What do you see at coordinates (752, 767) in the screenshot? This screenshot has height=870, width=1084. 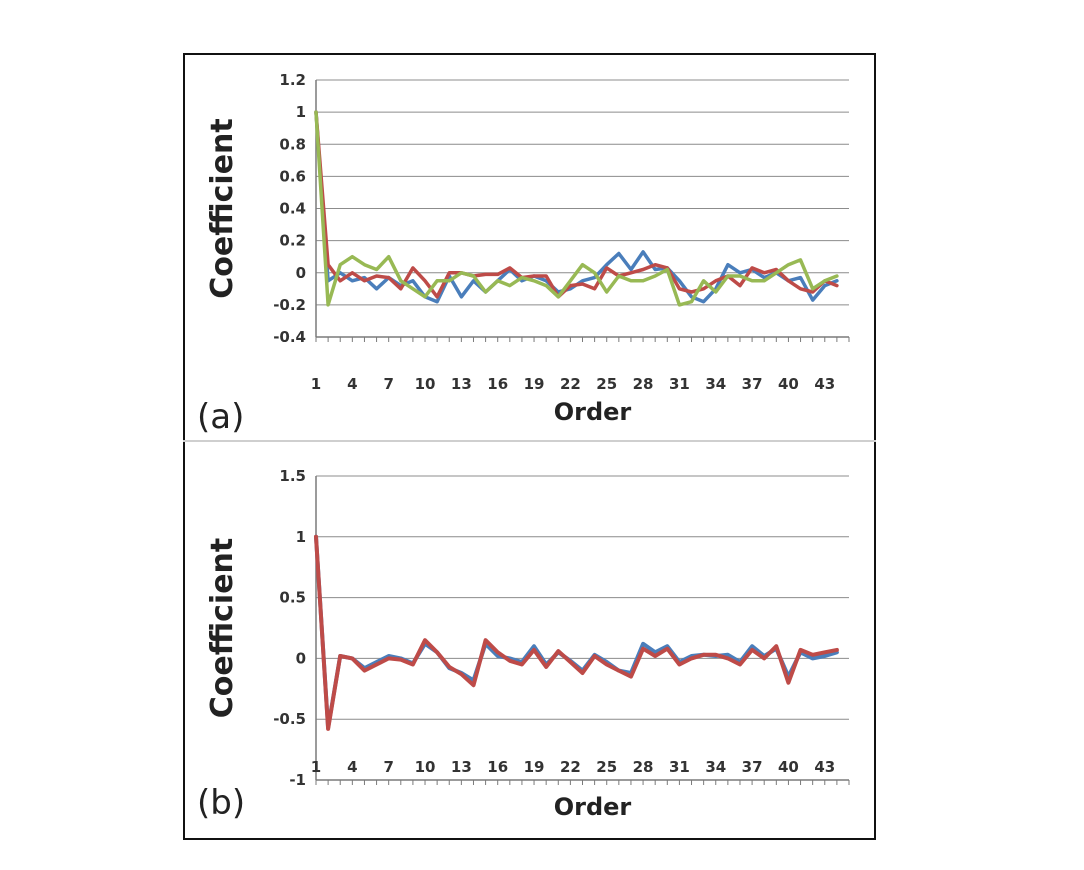 I see `chart-1-x-tick-label: 37` at bounding box center [752, 767].